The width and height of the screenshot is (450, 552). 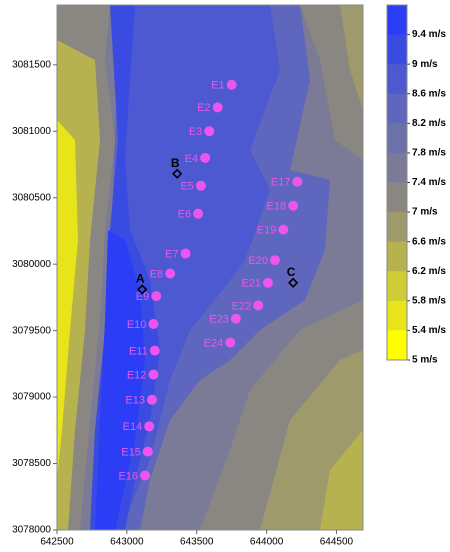 I want to click on turbine-label: E21, so click(x=251, y=284).